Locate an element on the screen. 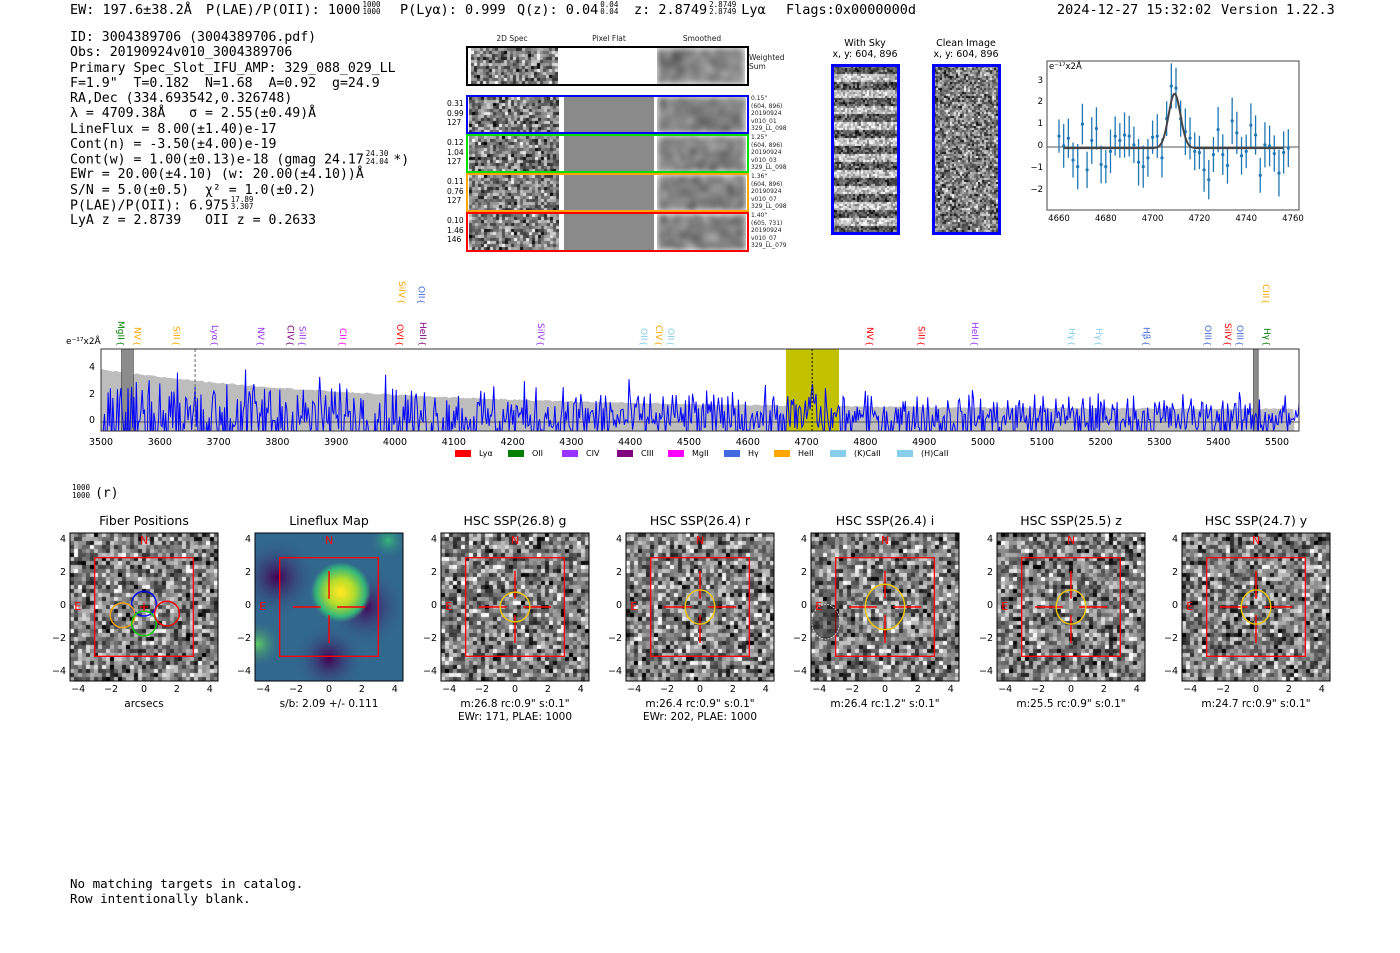  fiber-stats: 0.10 1.46 146 is located at coordinates (455, 230).